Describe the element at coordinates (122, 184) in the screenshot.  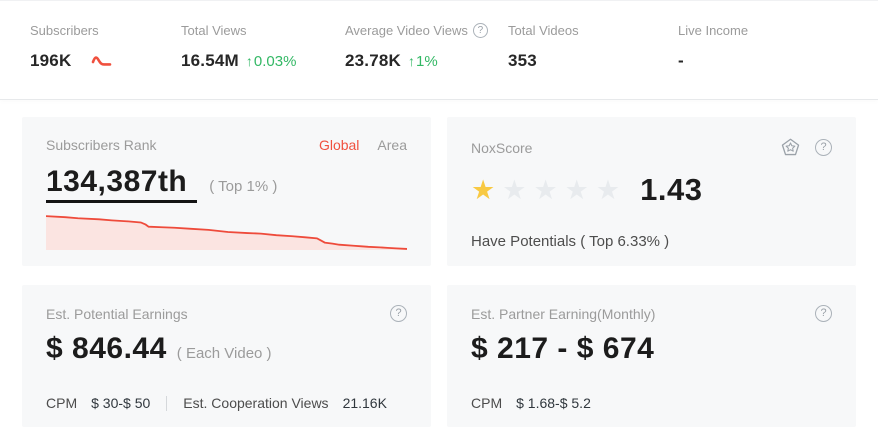
I see `subscribers-rank-value: 134,387th` at that location.